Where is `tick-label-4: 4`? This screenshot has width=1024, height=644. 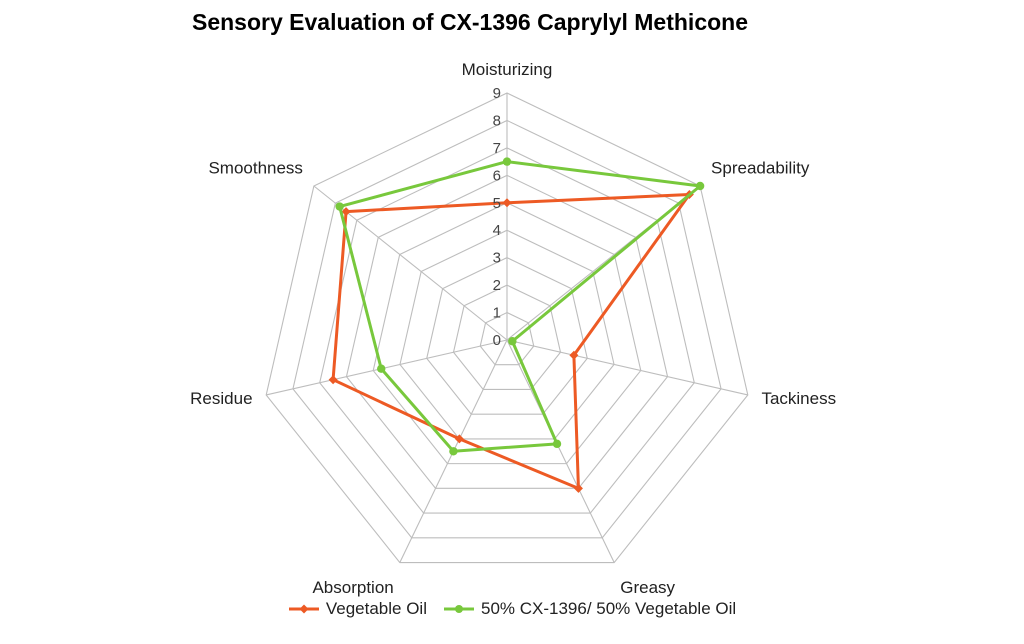 tick-label-4: 4 is located at coordinates (497, 230).